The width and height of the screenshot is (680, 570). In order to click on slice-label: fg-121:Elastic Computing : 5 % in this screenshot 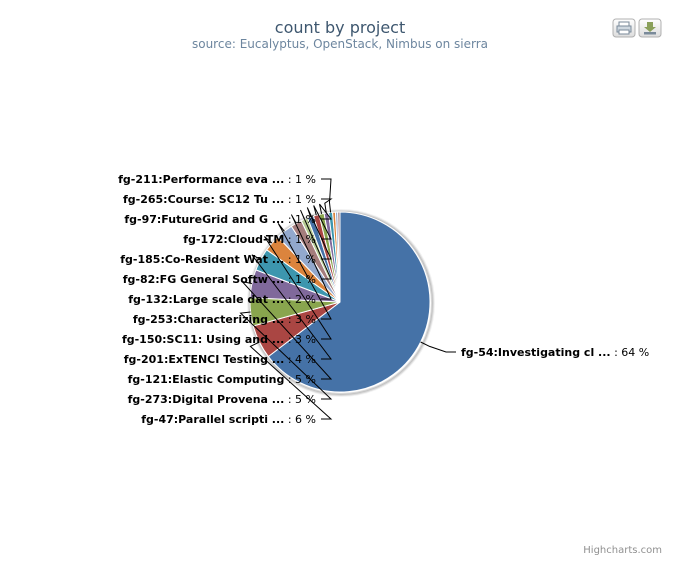, I will do `click(222, 379)`.